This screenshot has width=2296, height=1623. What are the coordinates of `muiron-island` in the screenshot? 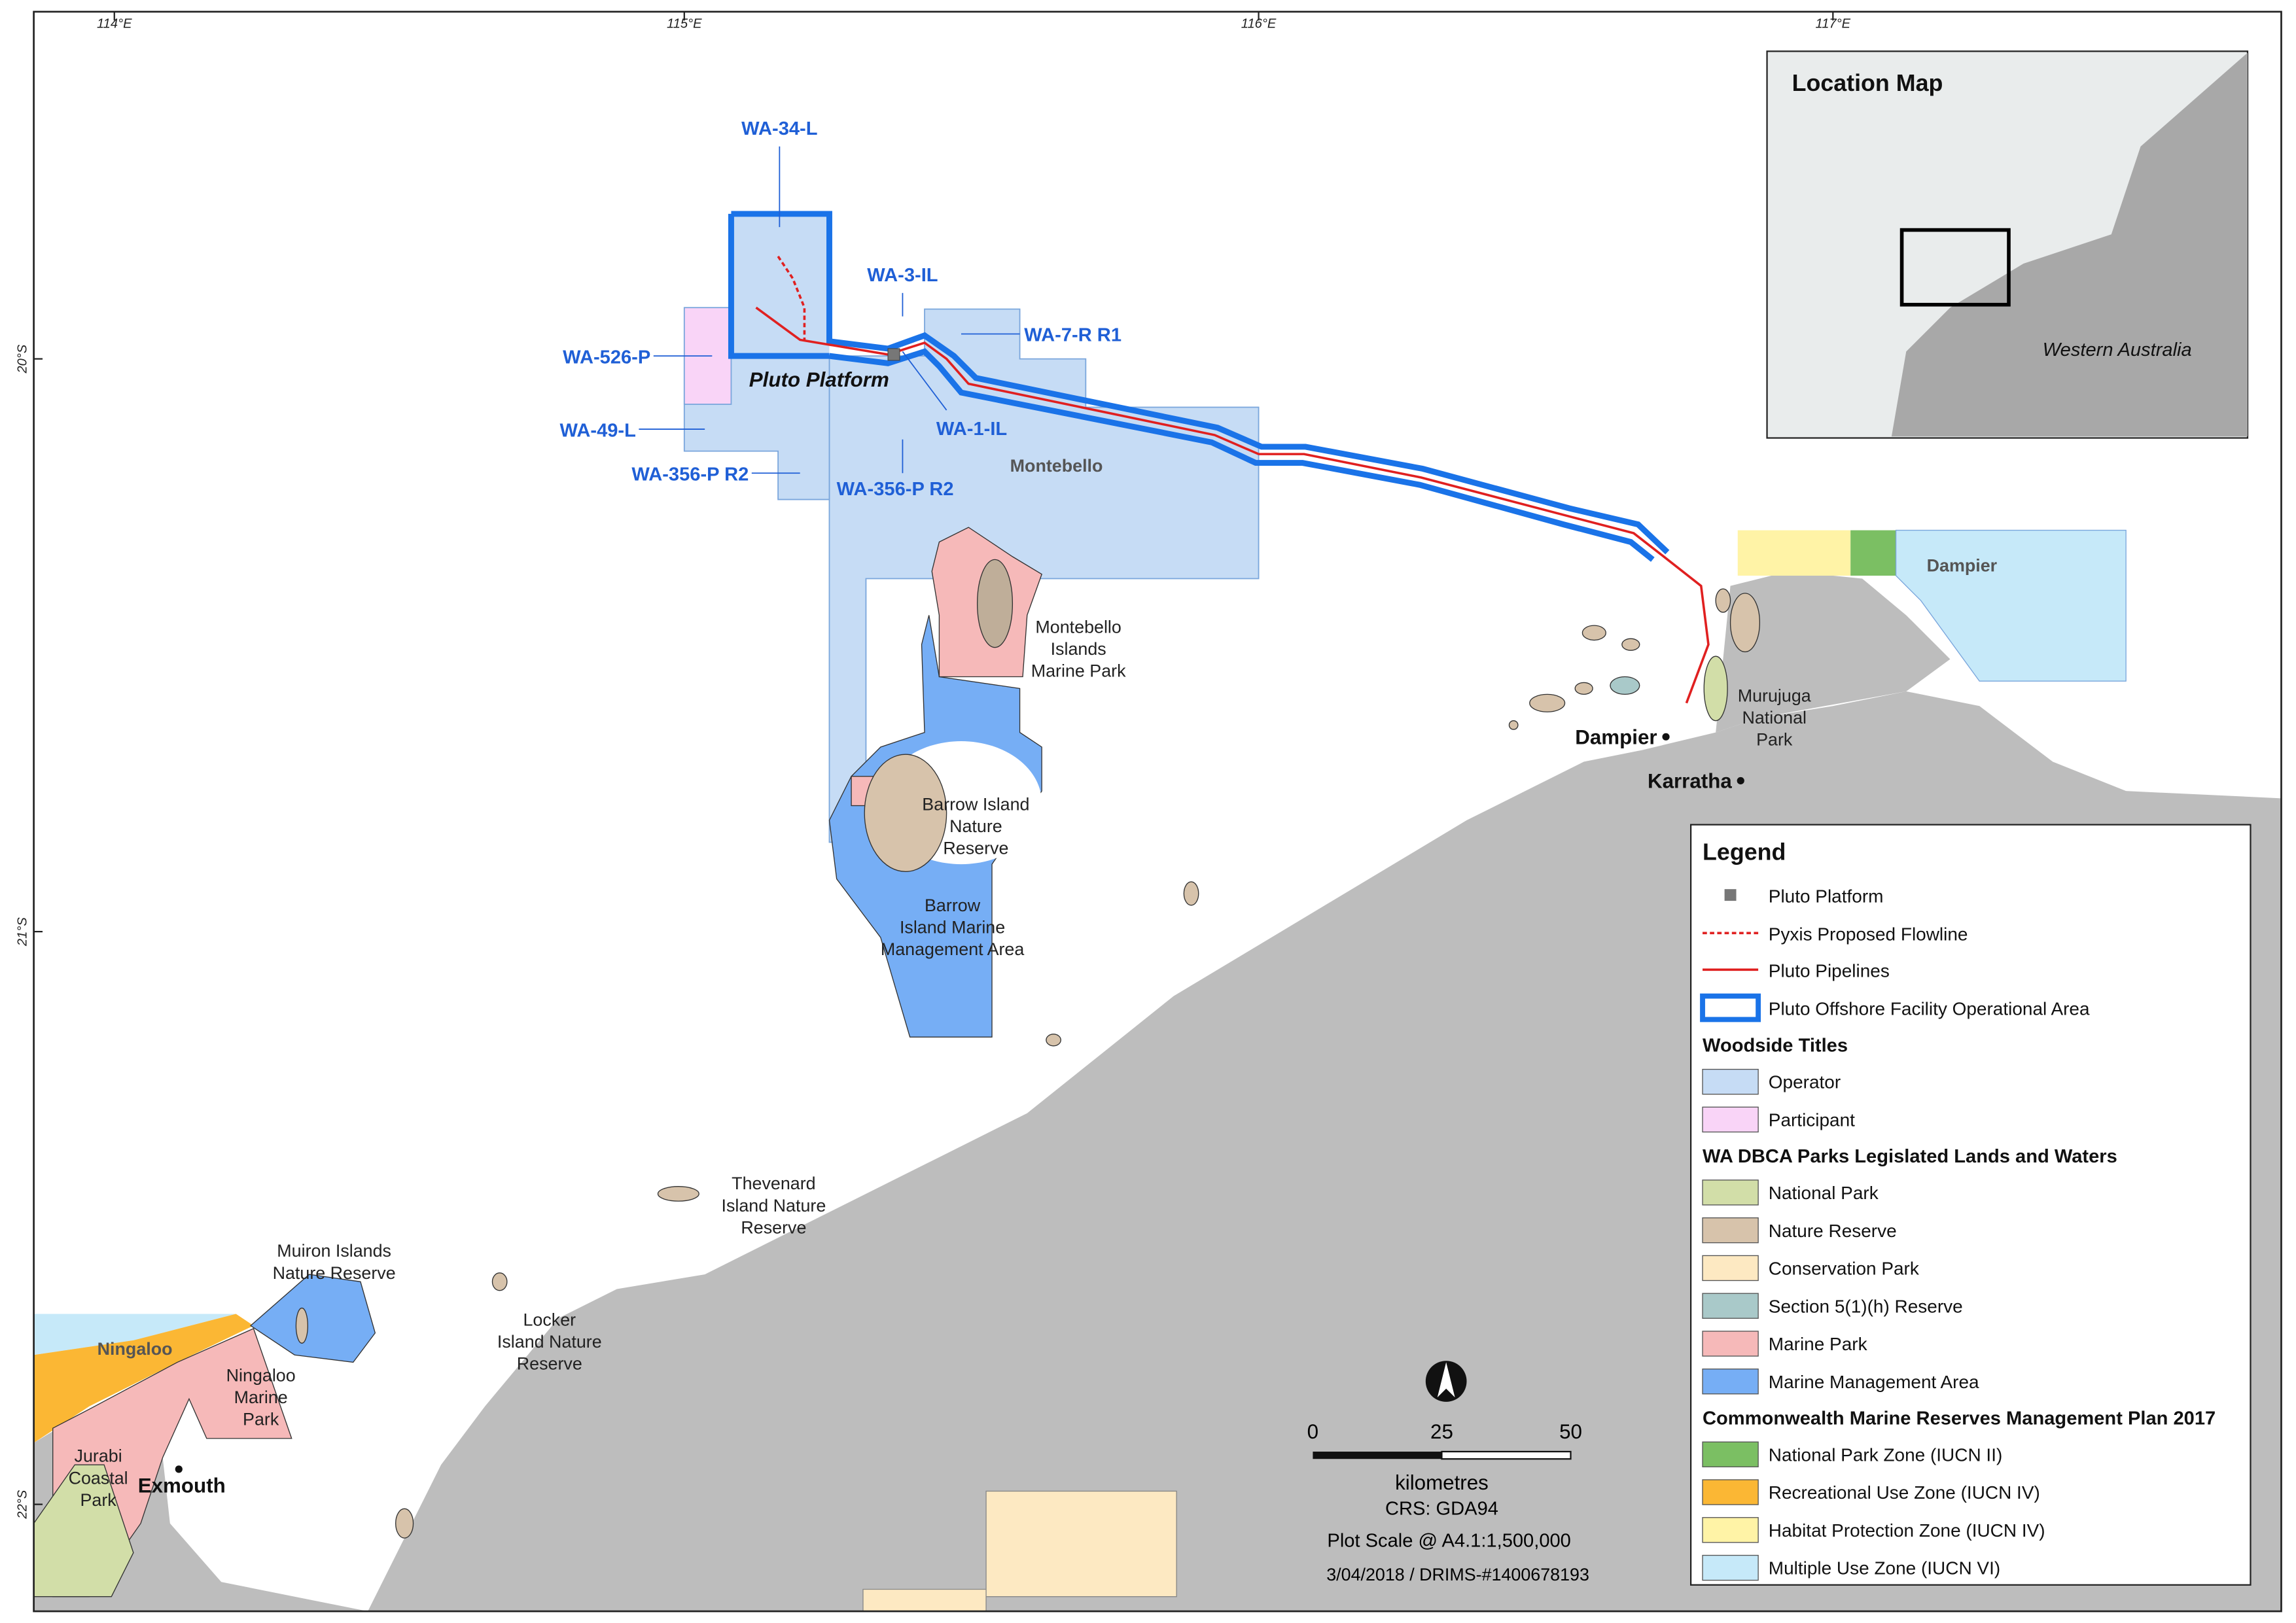 It's located at (302, 1326).